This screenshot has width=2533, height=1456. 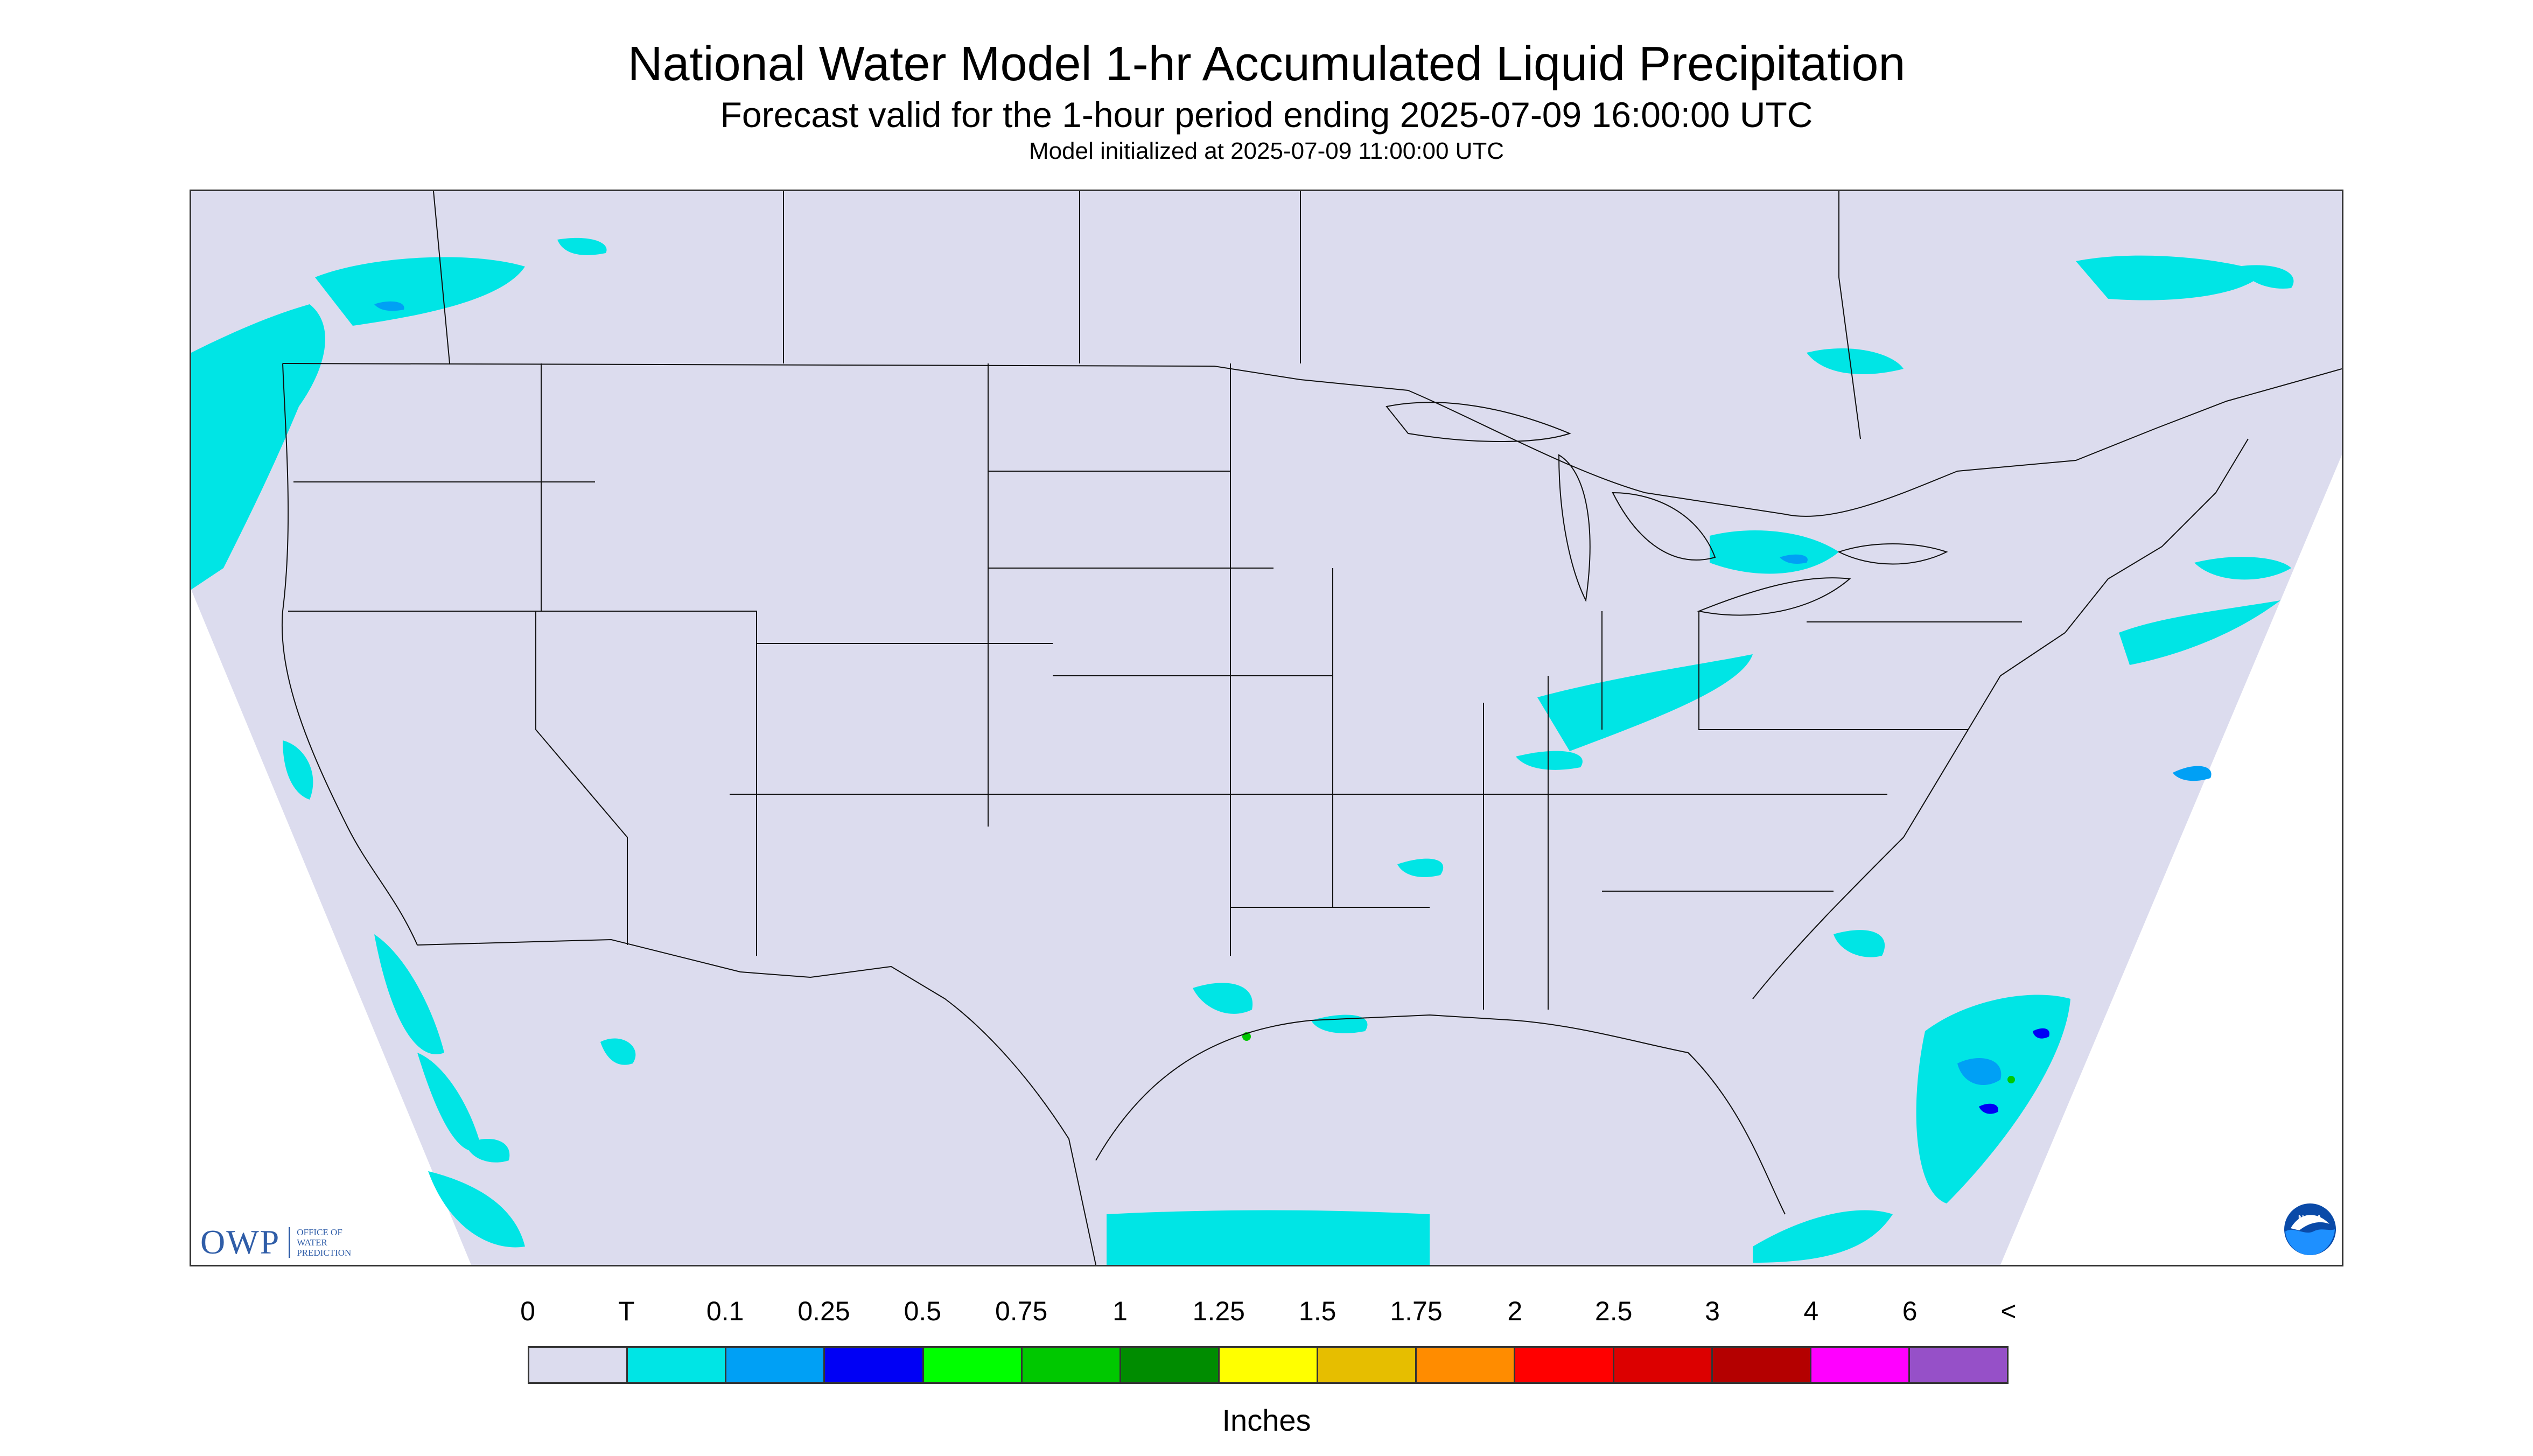 What do you see at coordinates (1266, 1420) in the screenshot?
I see `legend-units: Inches` at bounding box center [1266, 1420].